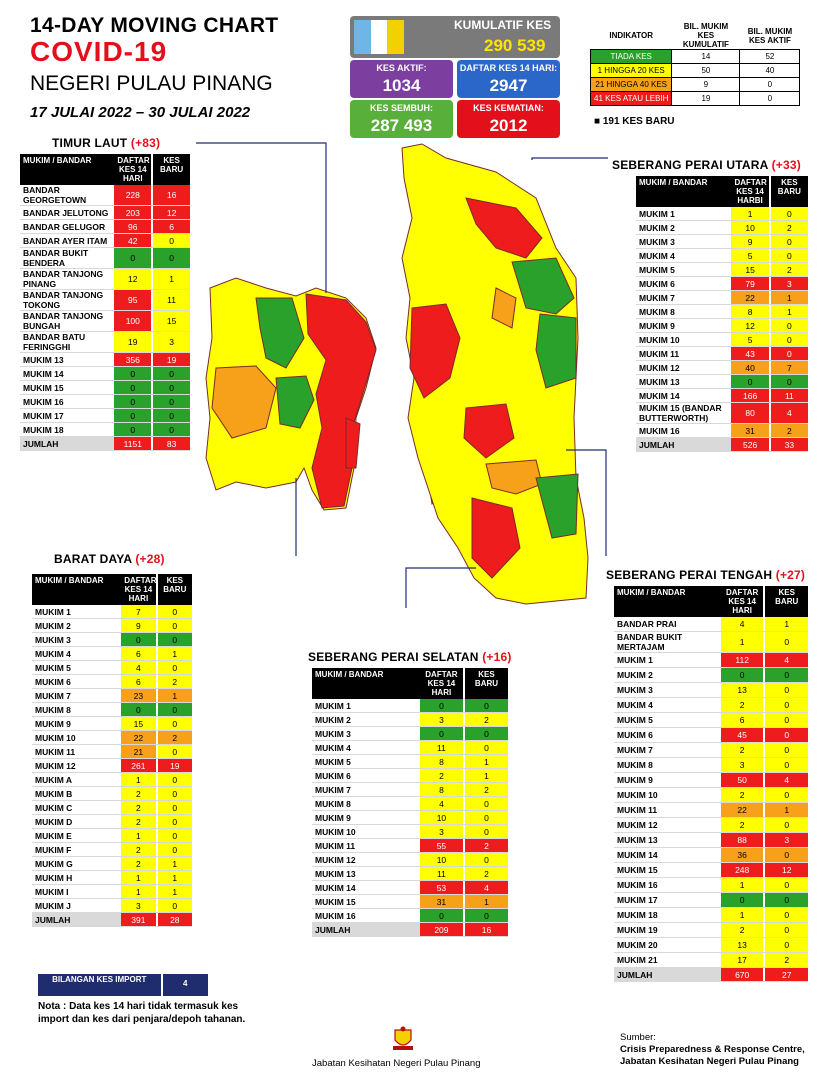 Image resolution: width=840 pixels, height=1080 pixels. Describe the element at coordinates (105, 359) in the screenshot. I see `table-row: MUKIM 13 356 19` at that location.